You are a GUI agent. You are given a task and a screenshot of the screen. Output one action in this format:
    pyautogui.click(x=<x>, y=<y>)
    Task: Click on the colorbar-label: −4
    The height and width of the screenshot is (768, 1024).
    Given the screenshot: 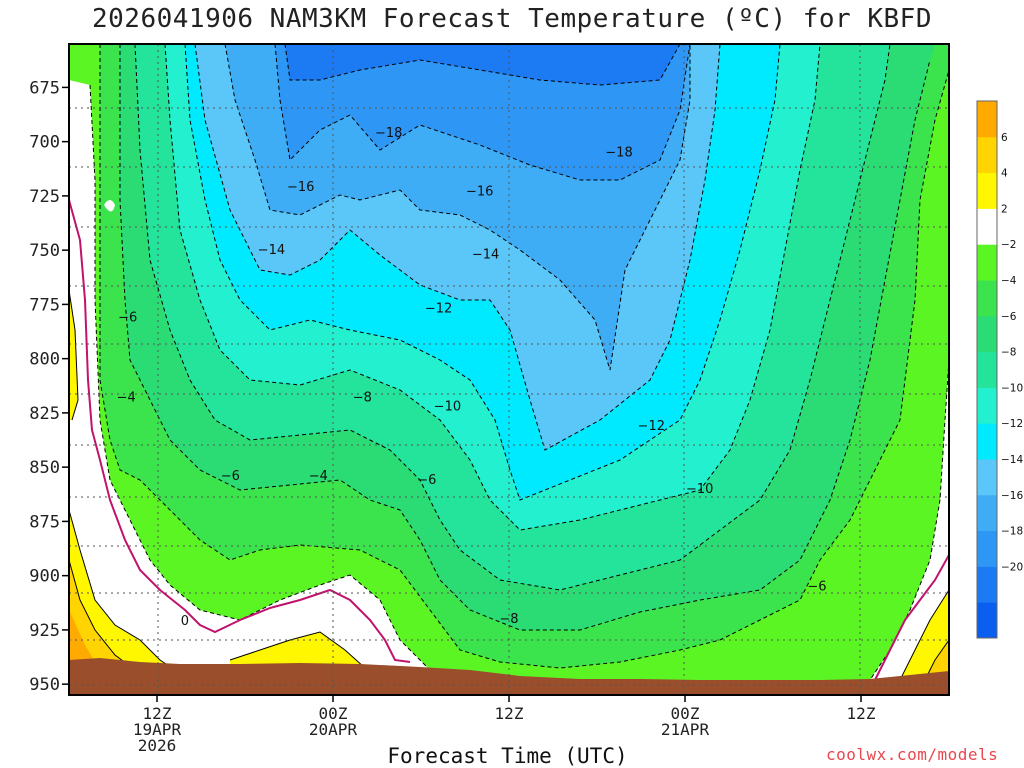 What is the action you would take?
    pyautogui.click(x=1009, y=281)
    